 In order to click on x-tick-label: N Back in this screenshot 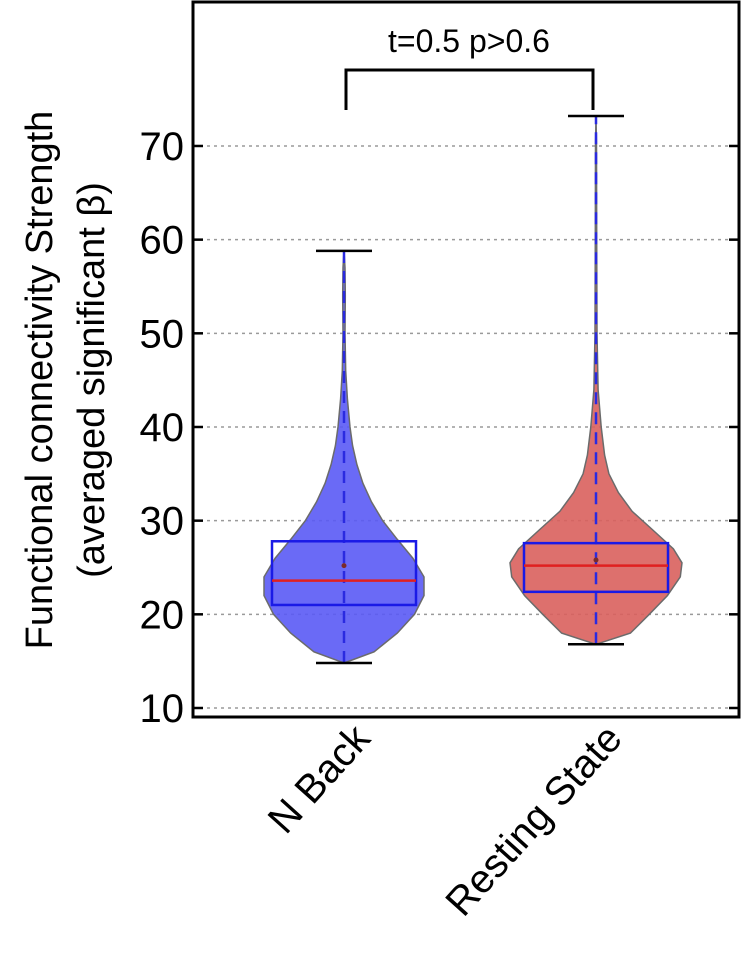, I will do `click(320, 779)`.